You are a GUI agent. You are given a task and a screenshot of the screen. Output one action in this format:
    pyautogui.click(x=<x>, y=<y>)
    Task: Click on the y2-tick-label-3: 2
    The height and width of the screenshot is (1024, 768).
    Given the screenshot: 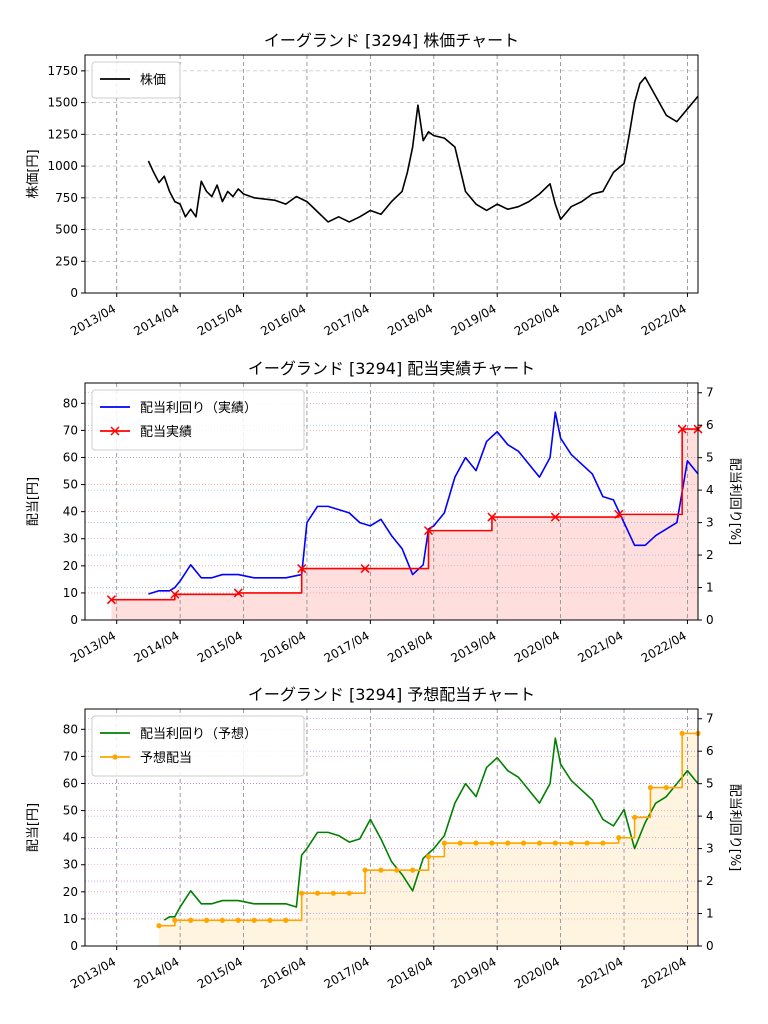 What is the action you would take?
    pyautogui.click(x=710, y=881)
    